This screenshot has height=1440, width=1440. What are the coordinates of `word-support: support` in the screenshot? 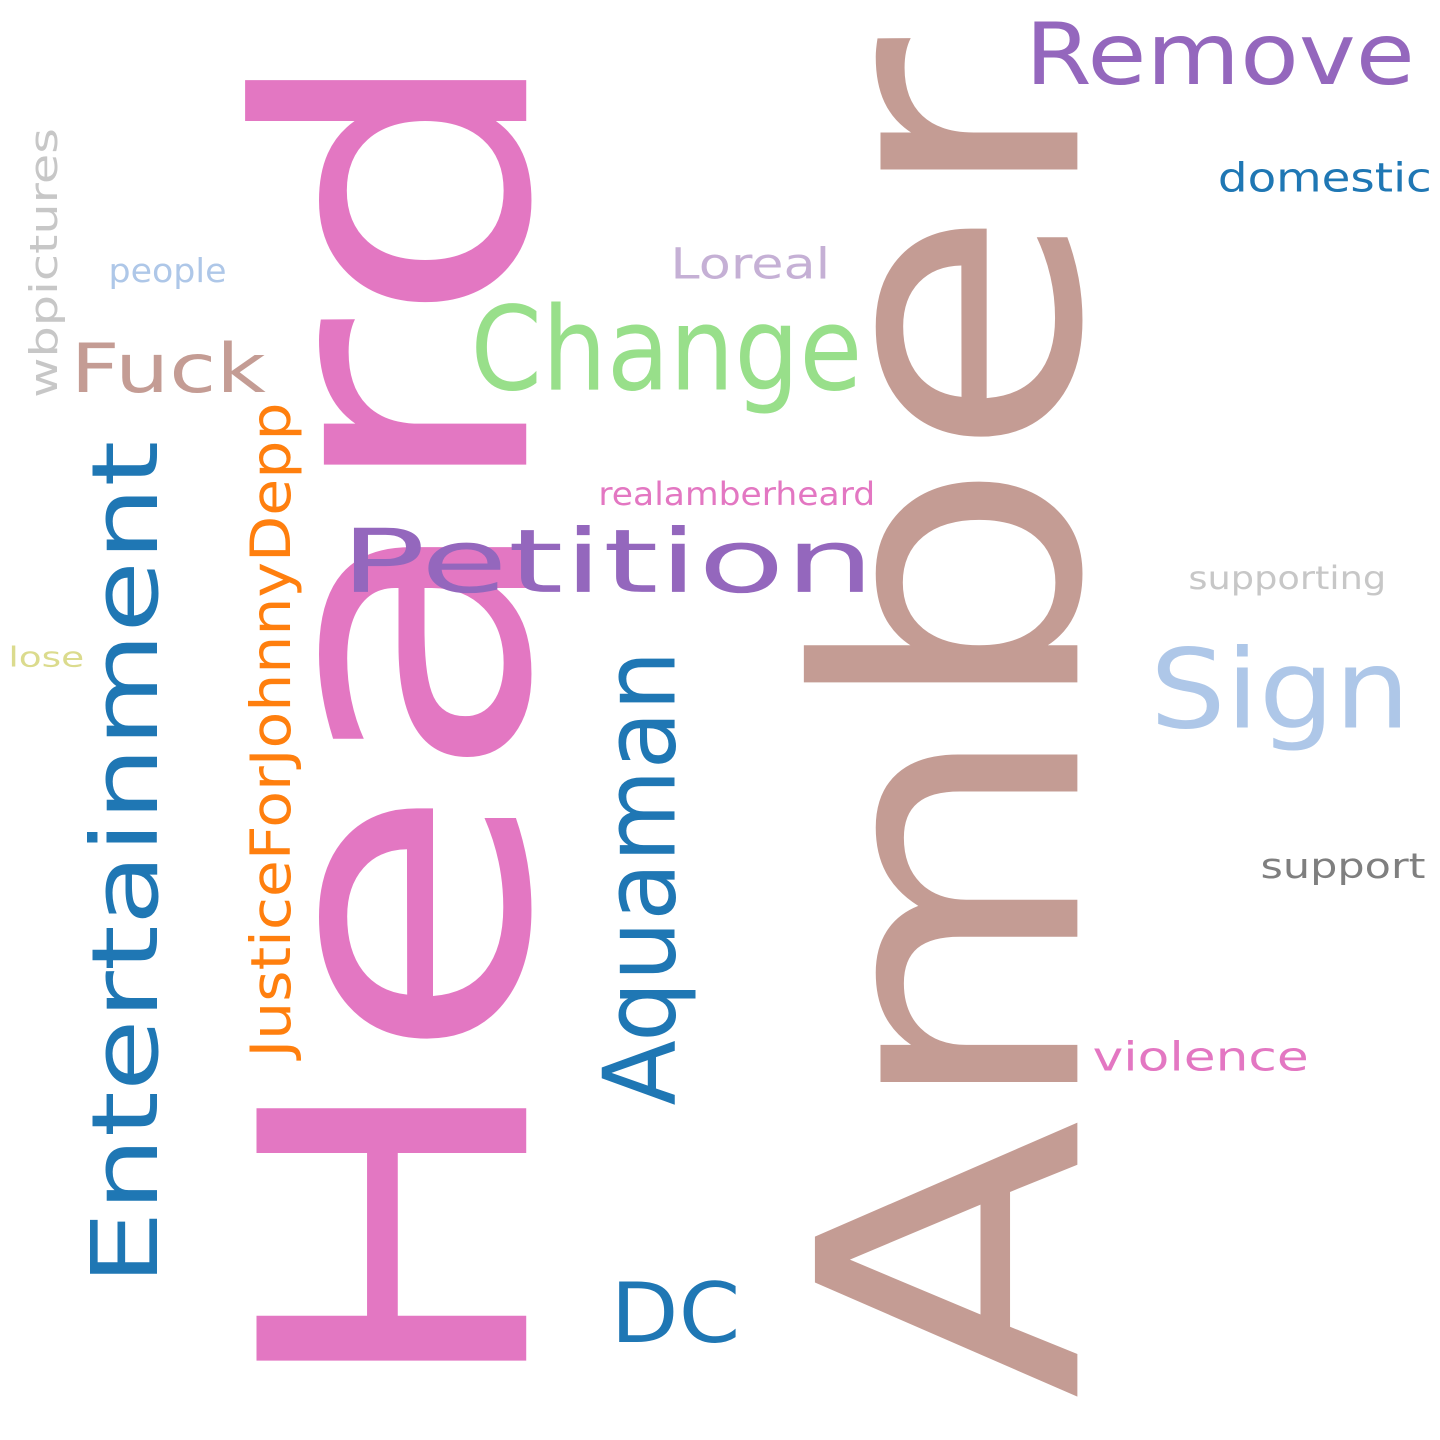 It's located at (1342, 865).